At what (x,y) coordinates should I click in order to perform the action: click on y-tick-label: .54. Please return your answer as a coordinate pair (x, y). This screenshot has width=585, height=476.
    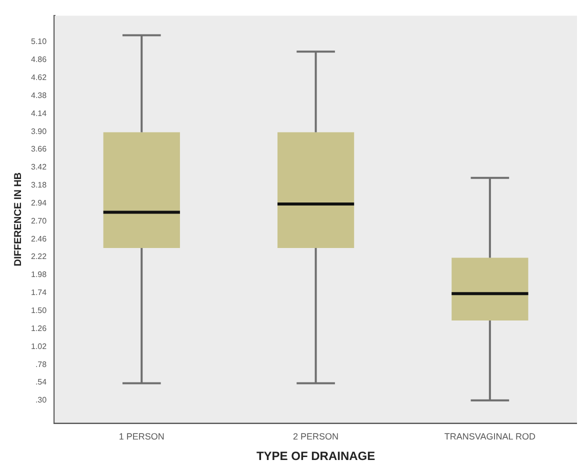
    Looking at the image, I should click on (41, 382).